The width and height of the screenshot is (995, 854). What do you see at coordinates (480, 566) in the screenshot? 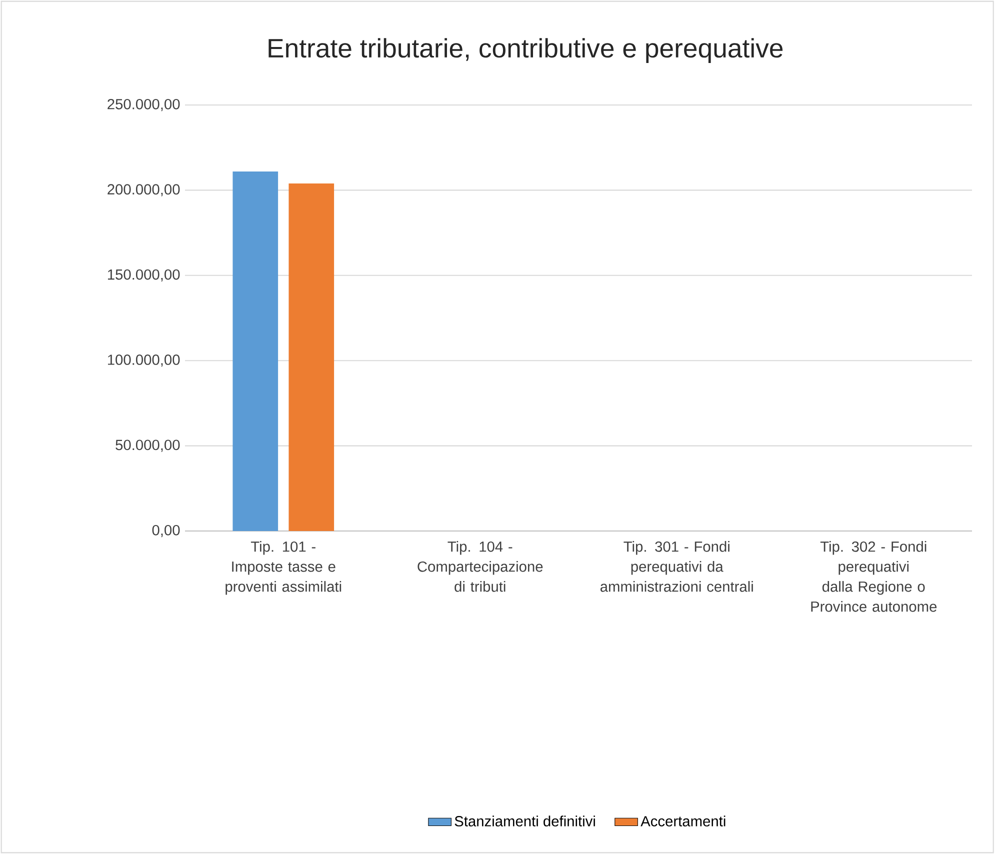
I see `x-tick-label: Tip. 104 - Compartecipazione di tributi` at bounding box center [480, 566].